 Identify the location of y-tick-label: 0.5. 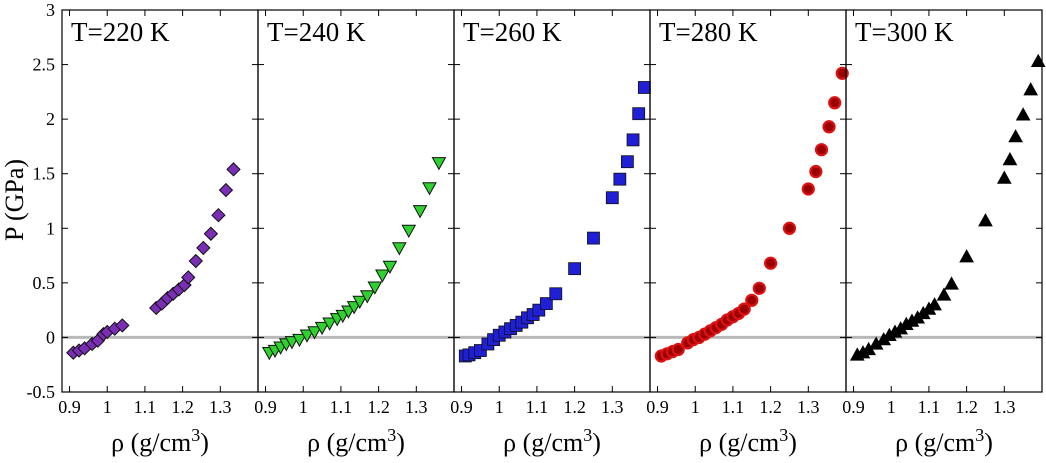
(44, 283).